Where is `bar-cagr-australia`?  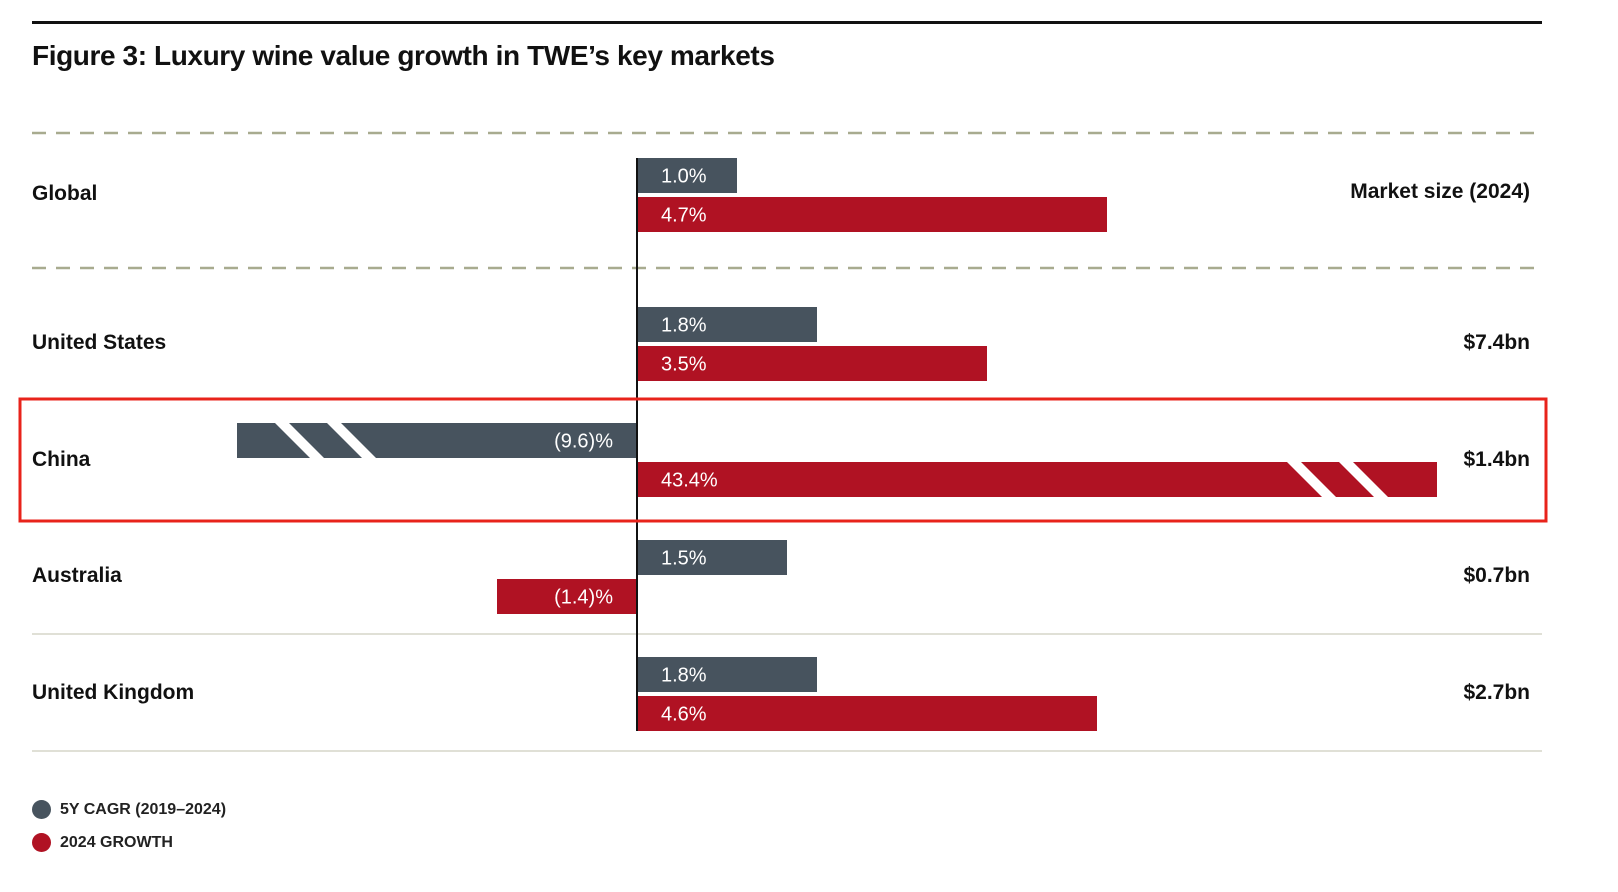
bar-cagr-australia is located at coordinates (712, 557).